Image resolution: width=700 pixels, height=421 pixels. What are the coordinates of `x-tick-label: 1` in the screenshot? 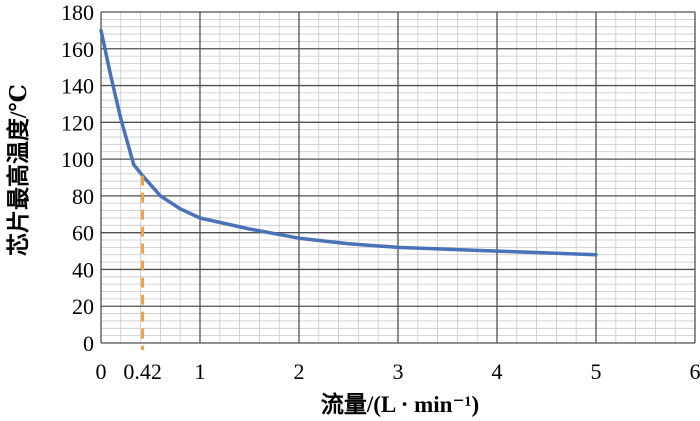 It's located at (200, 371).